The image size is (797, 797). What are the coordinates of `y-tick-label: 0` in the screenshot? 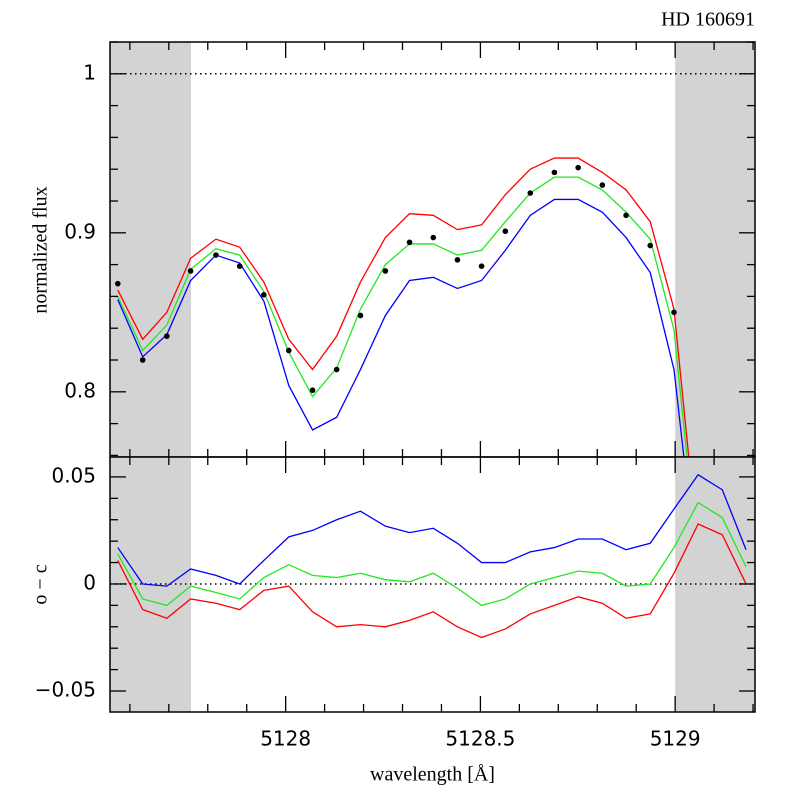 It's located at (89, 582).